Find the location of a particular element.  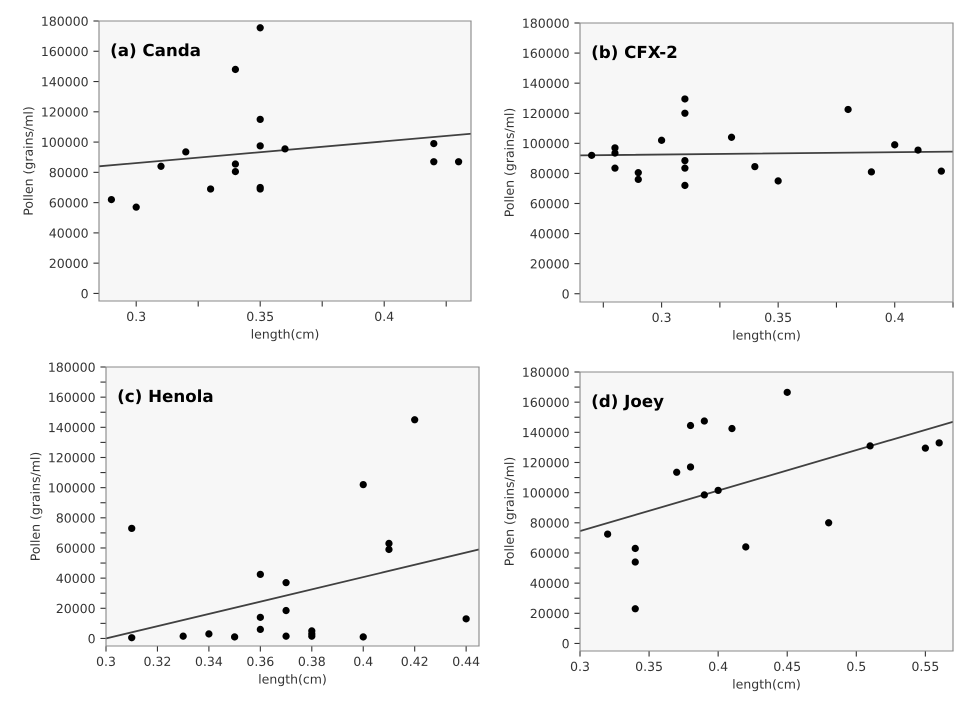

x-tick-label: 0.44 is located at coordinates (466, 661).